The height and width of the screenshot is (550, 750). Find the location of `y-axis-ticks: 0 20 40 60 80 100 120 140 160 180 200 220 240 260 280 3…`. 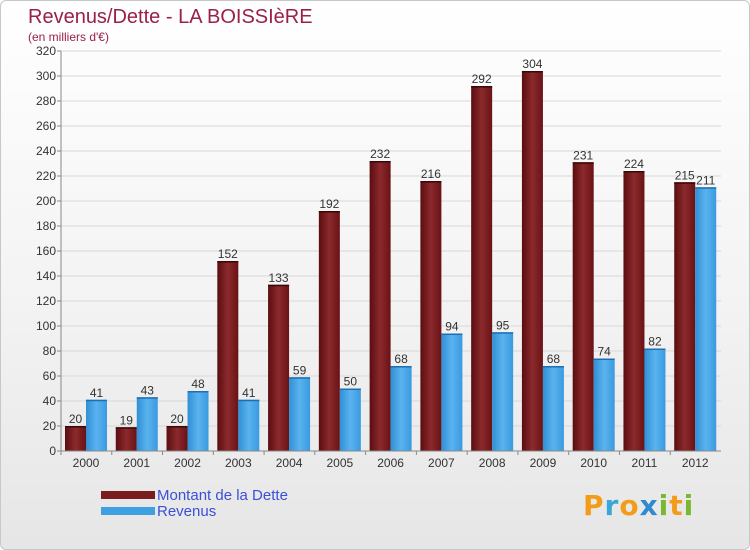

y-axis-ticks: 0 20 40 60 80 100 120 140 160 180 200 220 240 260 280 3… is located at coordinates (48, 251).